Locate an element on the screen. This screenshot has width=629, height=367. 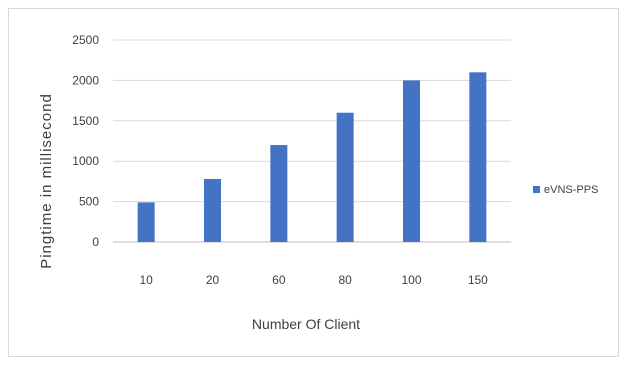
x-tick-label: 80 is located at coordinates (345, 280).